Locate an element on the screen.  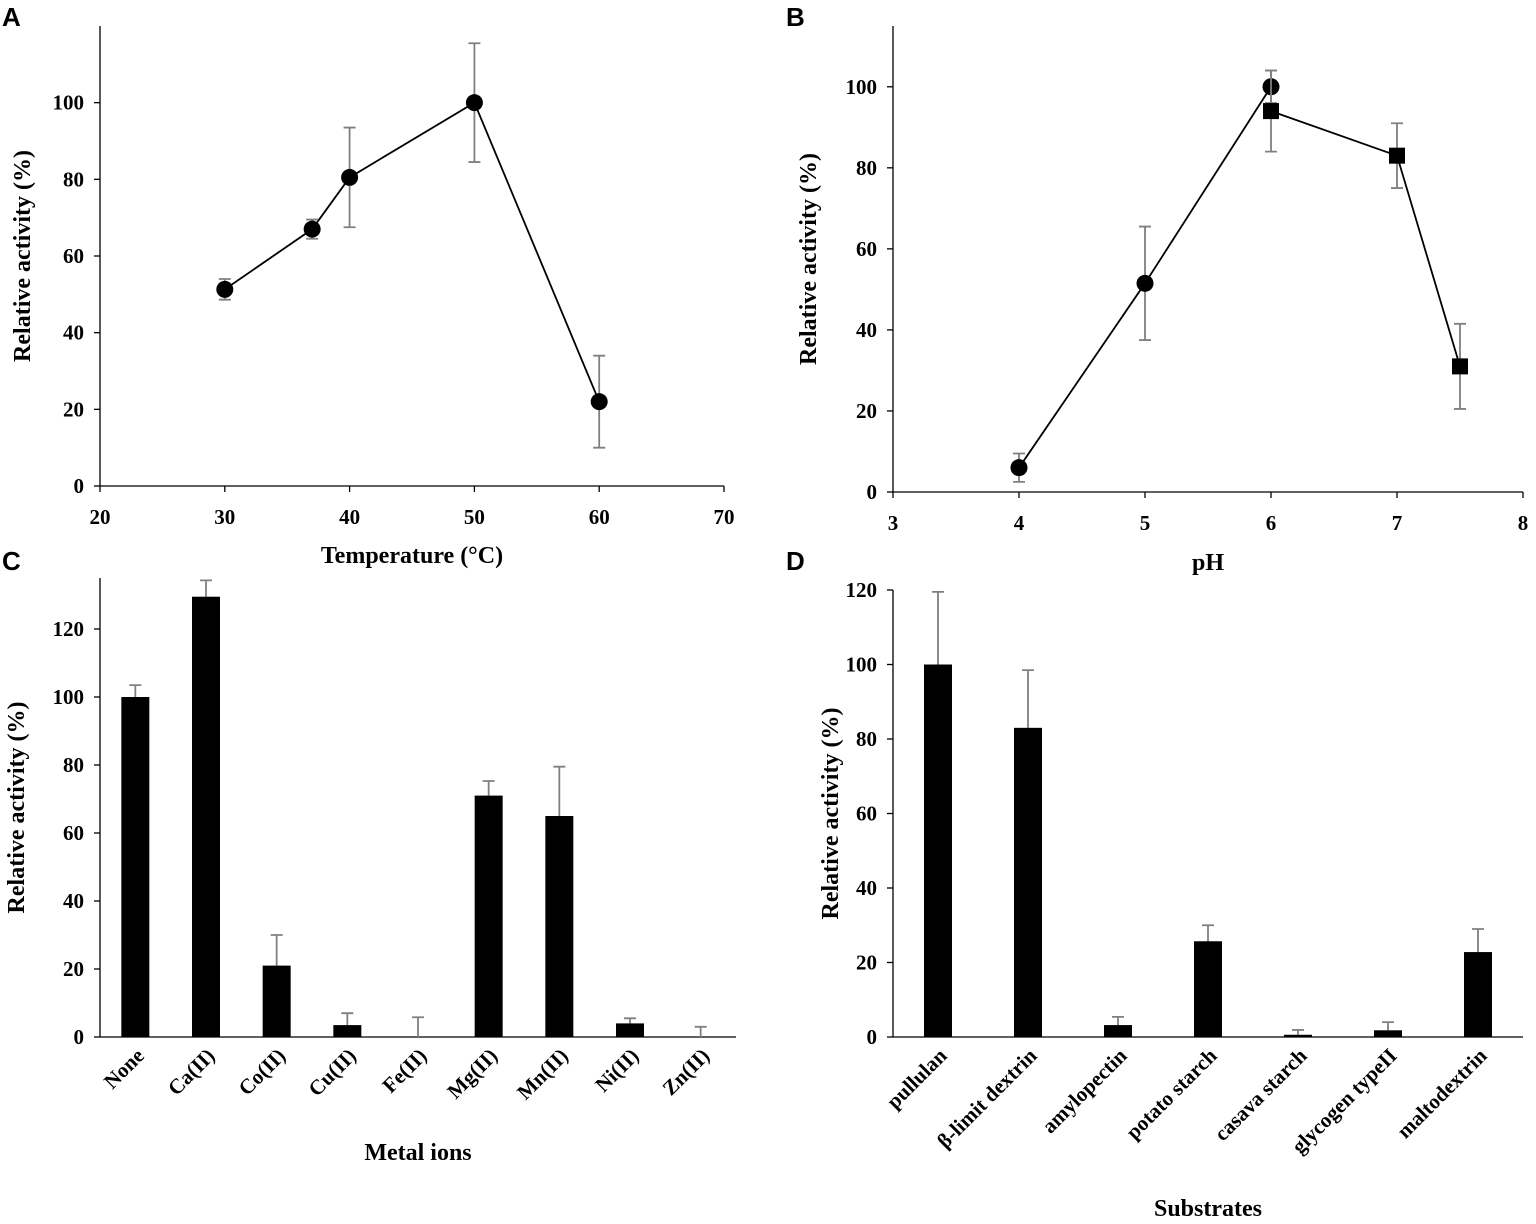
x-tick-label: 6 is located at coordinates (1271, 523).